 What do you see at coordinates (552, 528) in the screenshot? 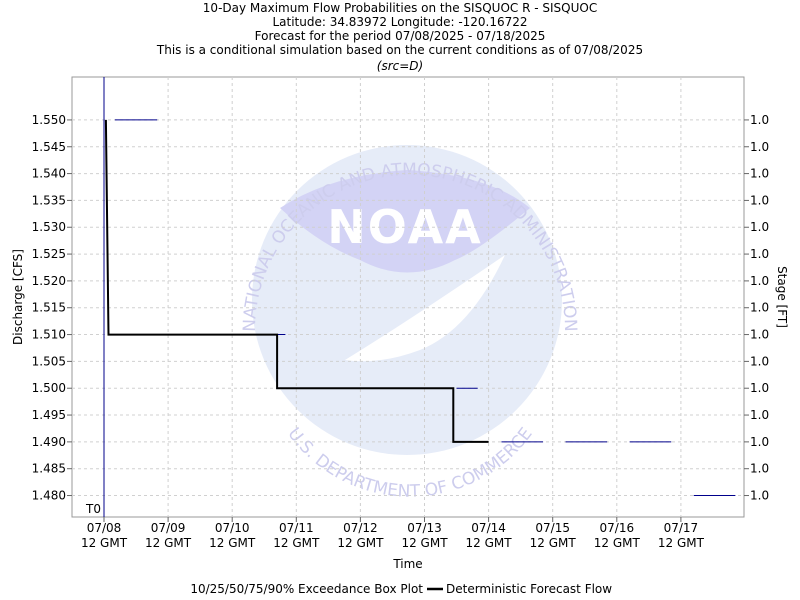
I see `x-tick-date: 07/15` at bounding box center [552, 528].